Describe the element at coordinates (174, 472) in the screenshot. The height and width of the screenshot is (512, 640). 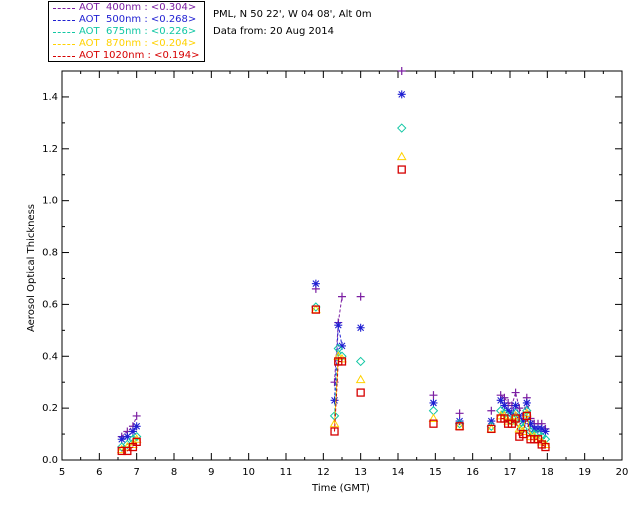
I see `x-tick-label: 8` at that location.